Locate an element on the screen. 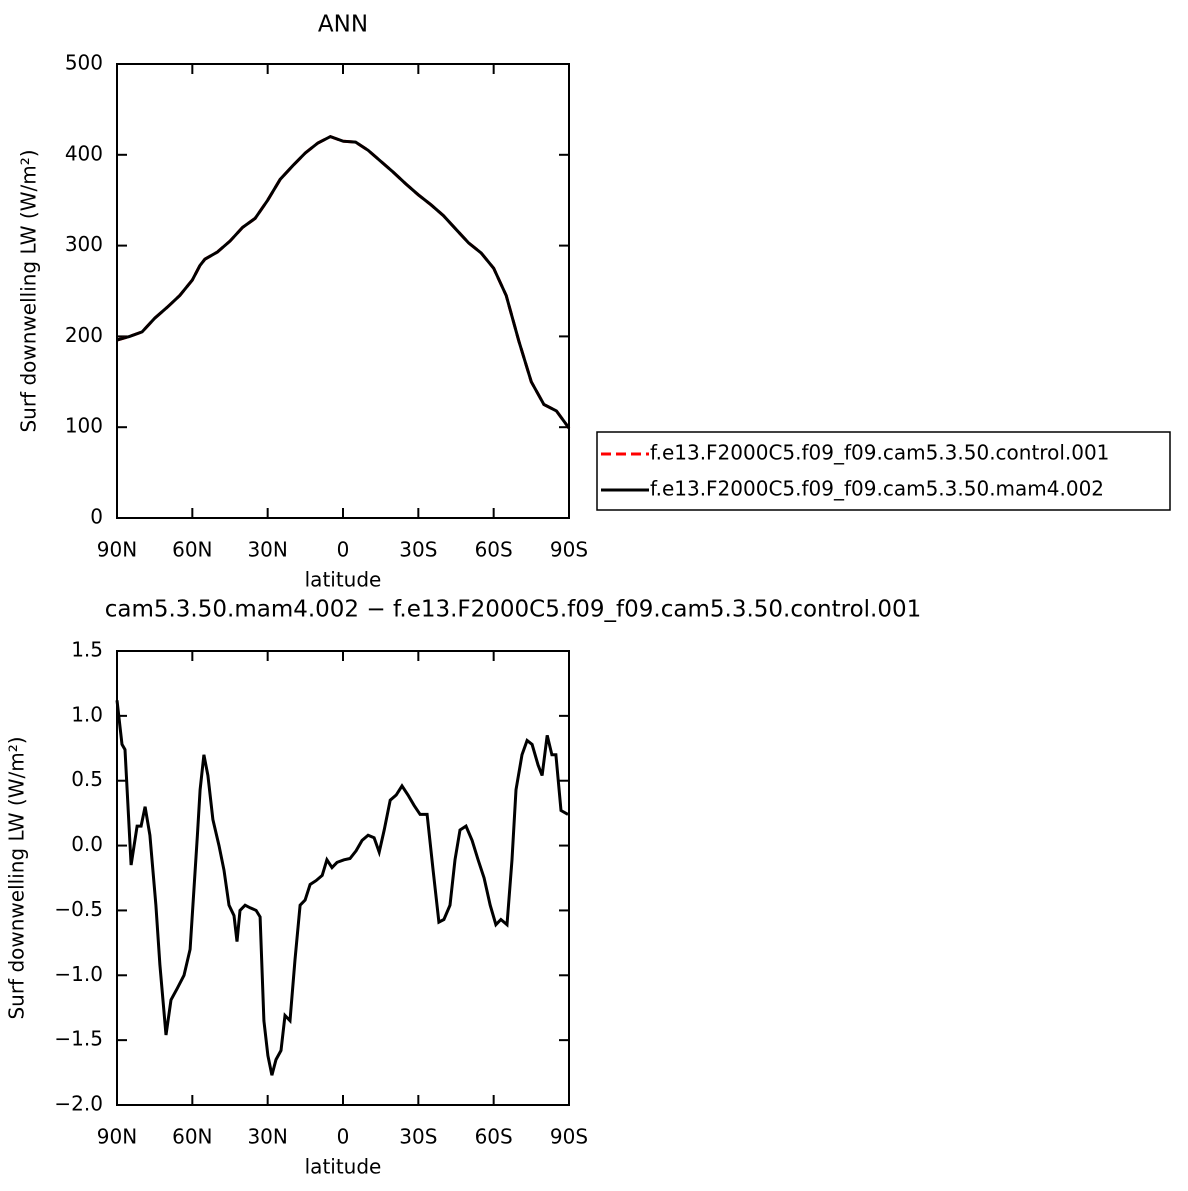 Image resolution: width=1188 pixels, height=1191 pixels. y-tick-label: 300 is located at coordinates (84, 244).